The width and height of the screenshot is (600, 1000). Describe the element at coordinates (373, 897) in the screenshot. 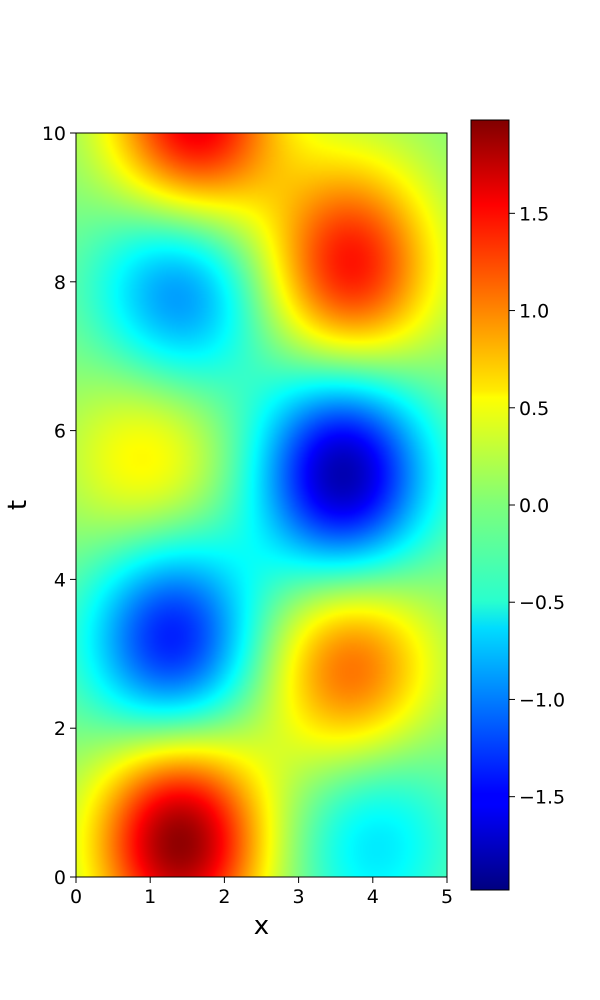

I see `x-tick-label: 4` at that location.